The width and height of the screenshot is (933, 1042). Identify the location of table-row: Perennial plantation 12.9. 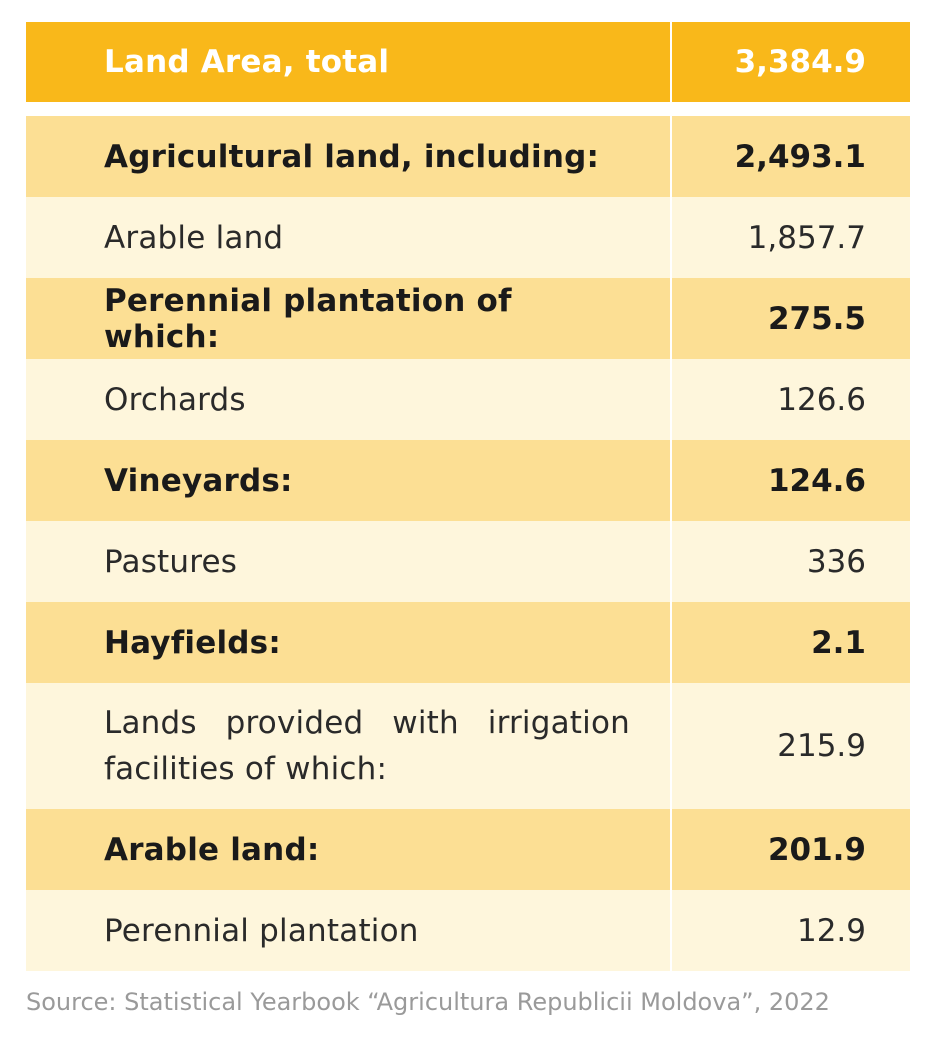
(468, 930).